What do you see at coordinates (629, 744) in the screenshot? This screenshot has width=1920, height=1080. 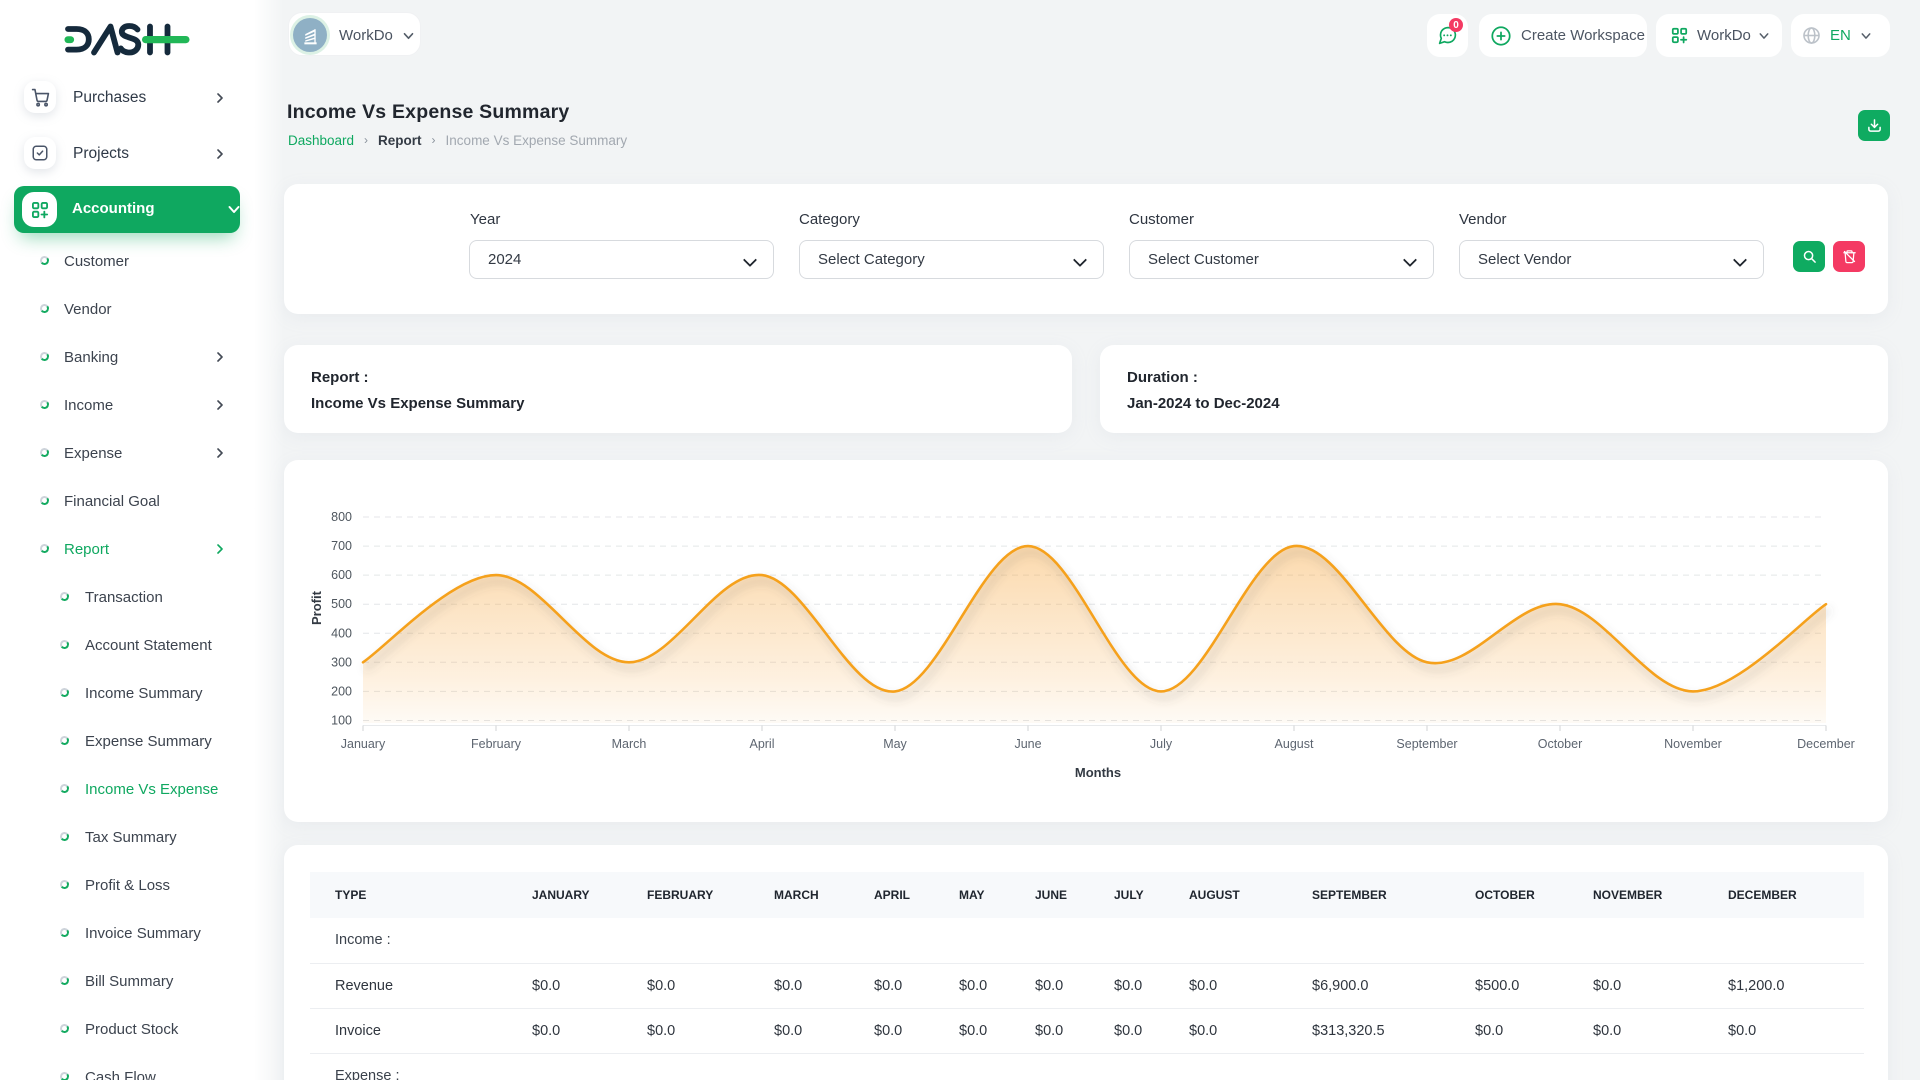 I see `svg-text: March` at bounding box center [629, 744].